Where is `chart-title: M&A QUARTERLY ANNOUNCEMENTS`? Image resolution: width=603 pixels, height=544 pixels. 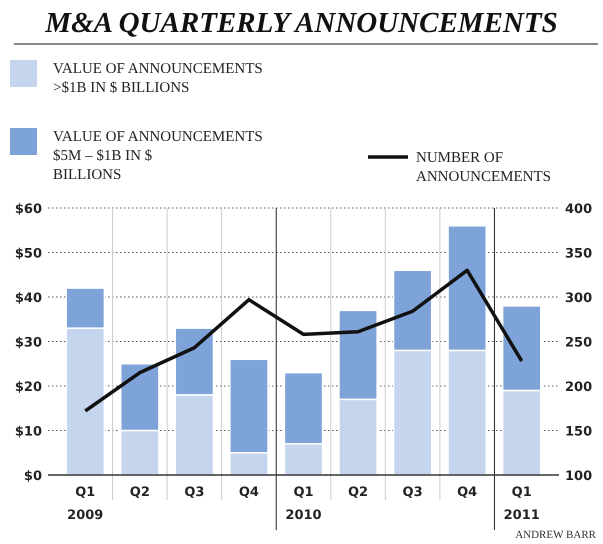 chart-title: M&A QUARTERLY ANNOUNCEMENTS is located at coordinates (301, 23).